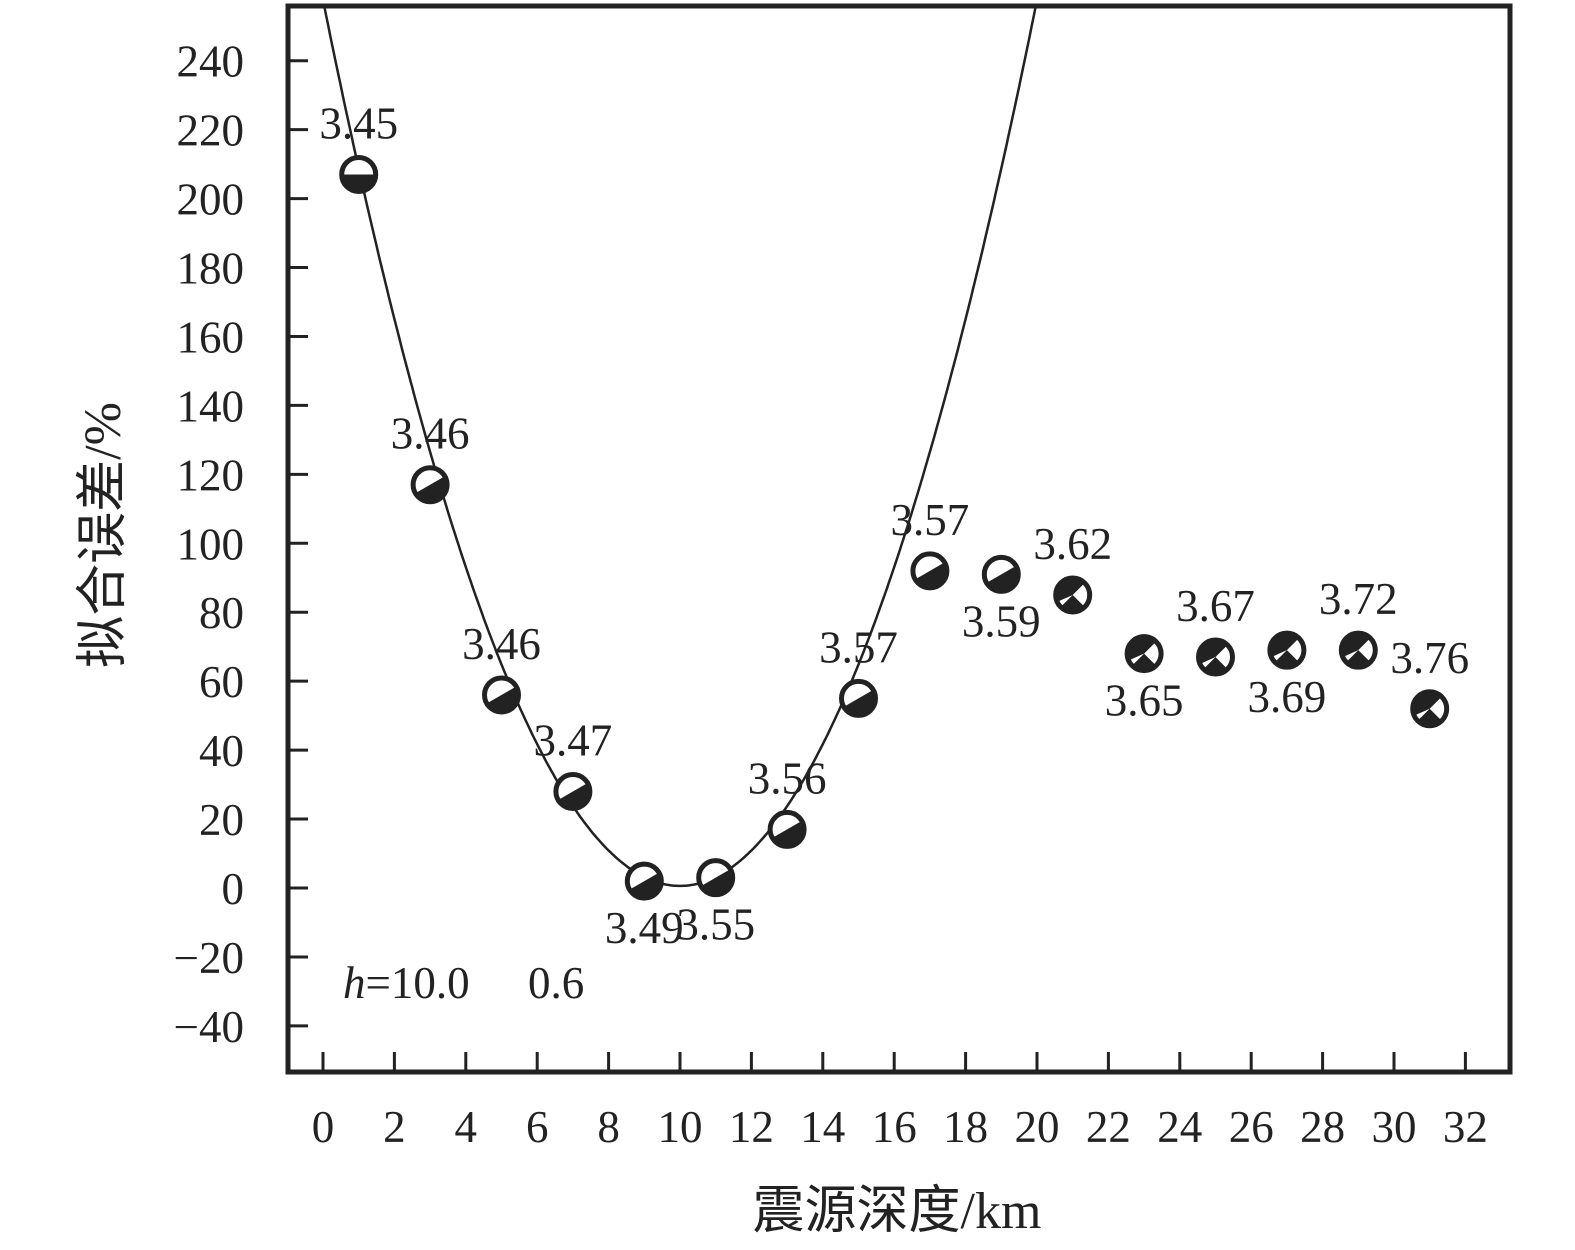 Image resolution: width=1575 pixels, height=1250 pixels. I want to click on y-tick-label: 180, so click(211, 269).